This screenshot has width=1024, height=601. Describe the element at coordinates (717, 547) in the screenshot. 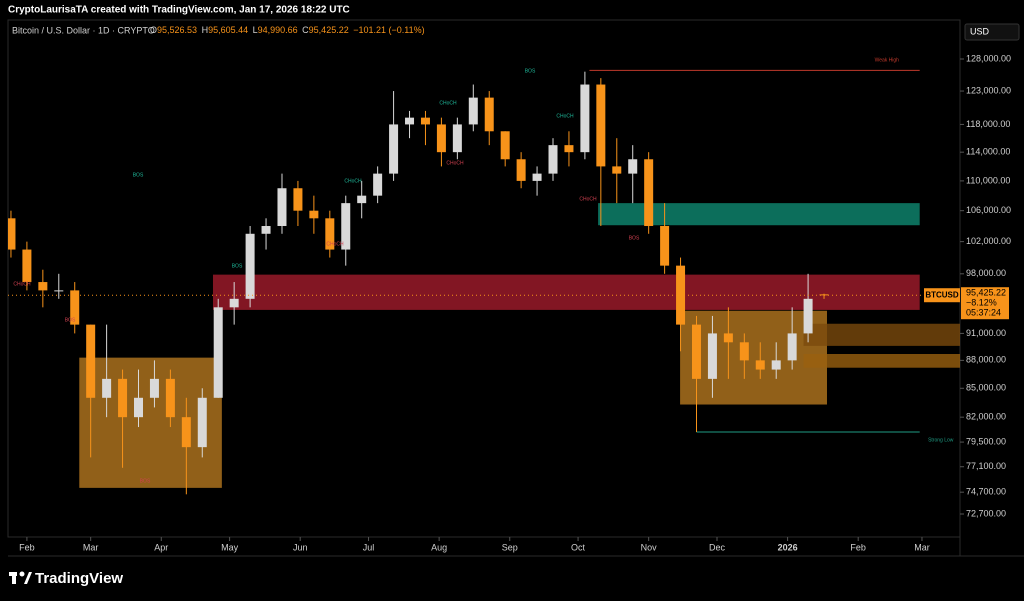

I see `x-tick-label: Dec` at that location.